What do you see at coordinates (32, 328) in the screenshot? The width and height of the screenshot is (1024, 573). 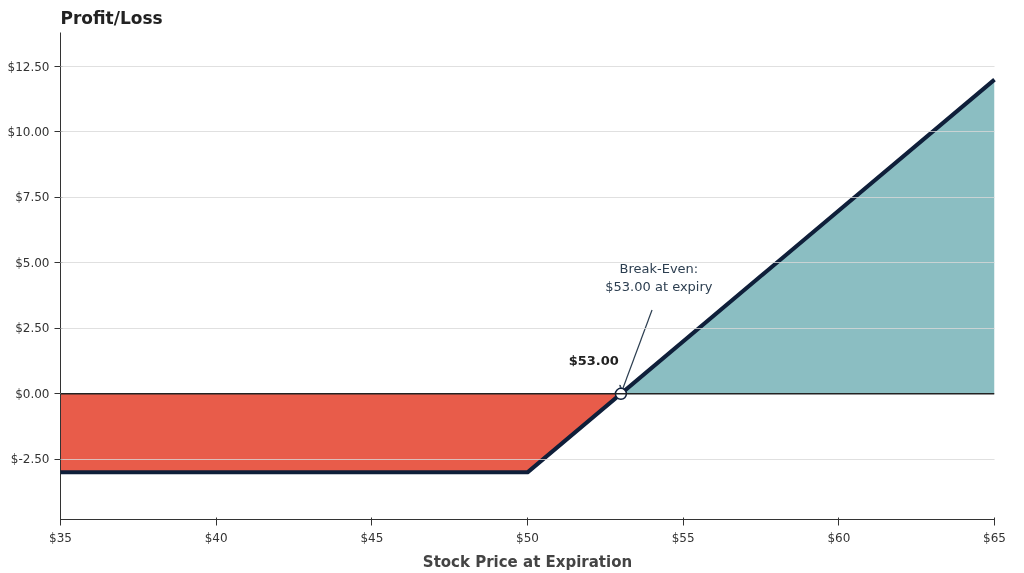 I see `y-tick-label: $2.50` at bounding box center [32, 328].